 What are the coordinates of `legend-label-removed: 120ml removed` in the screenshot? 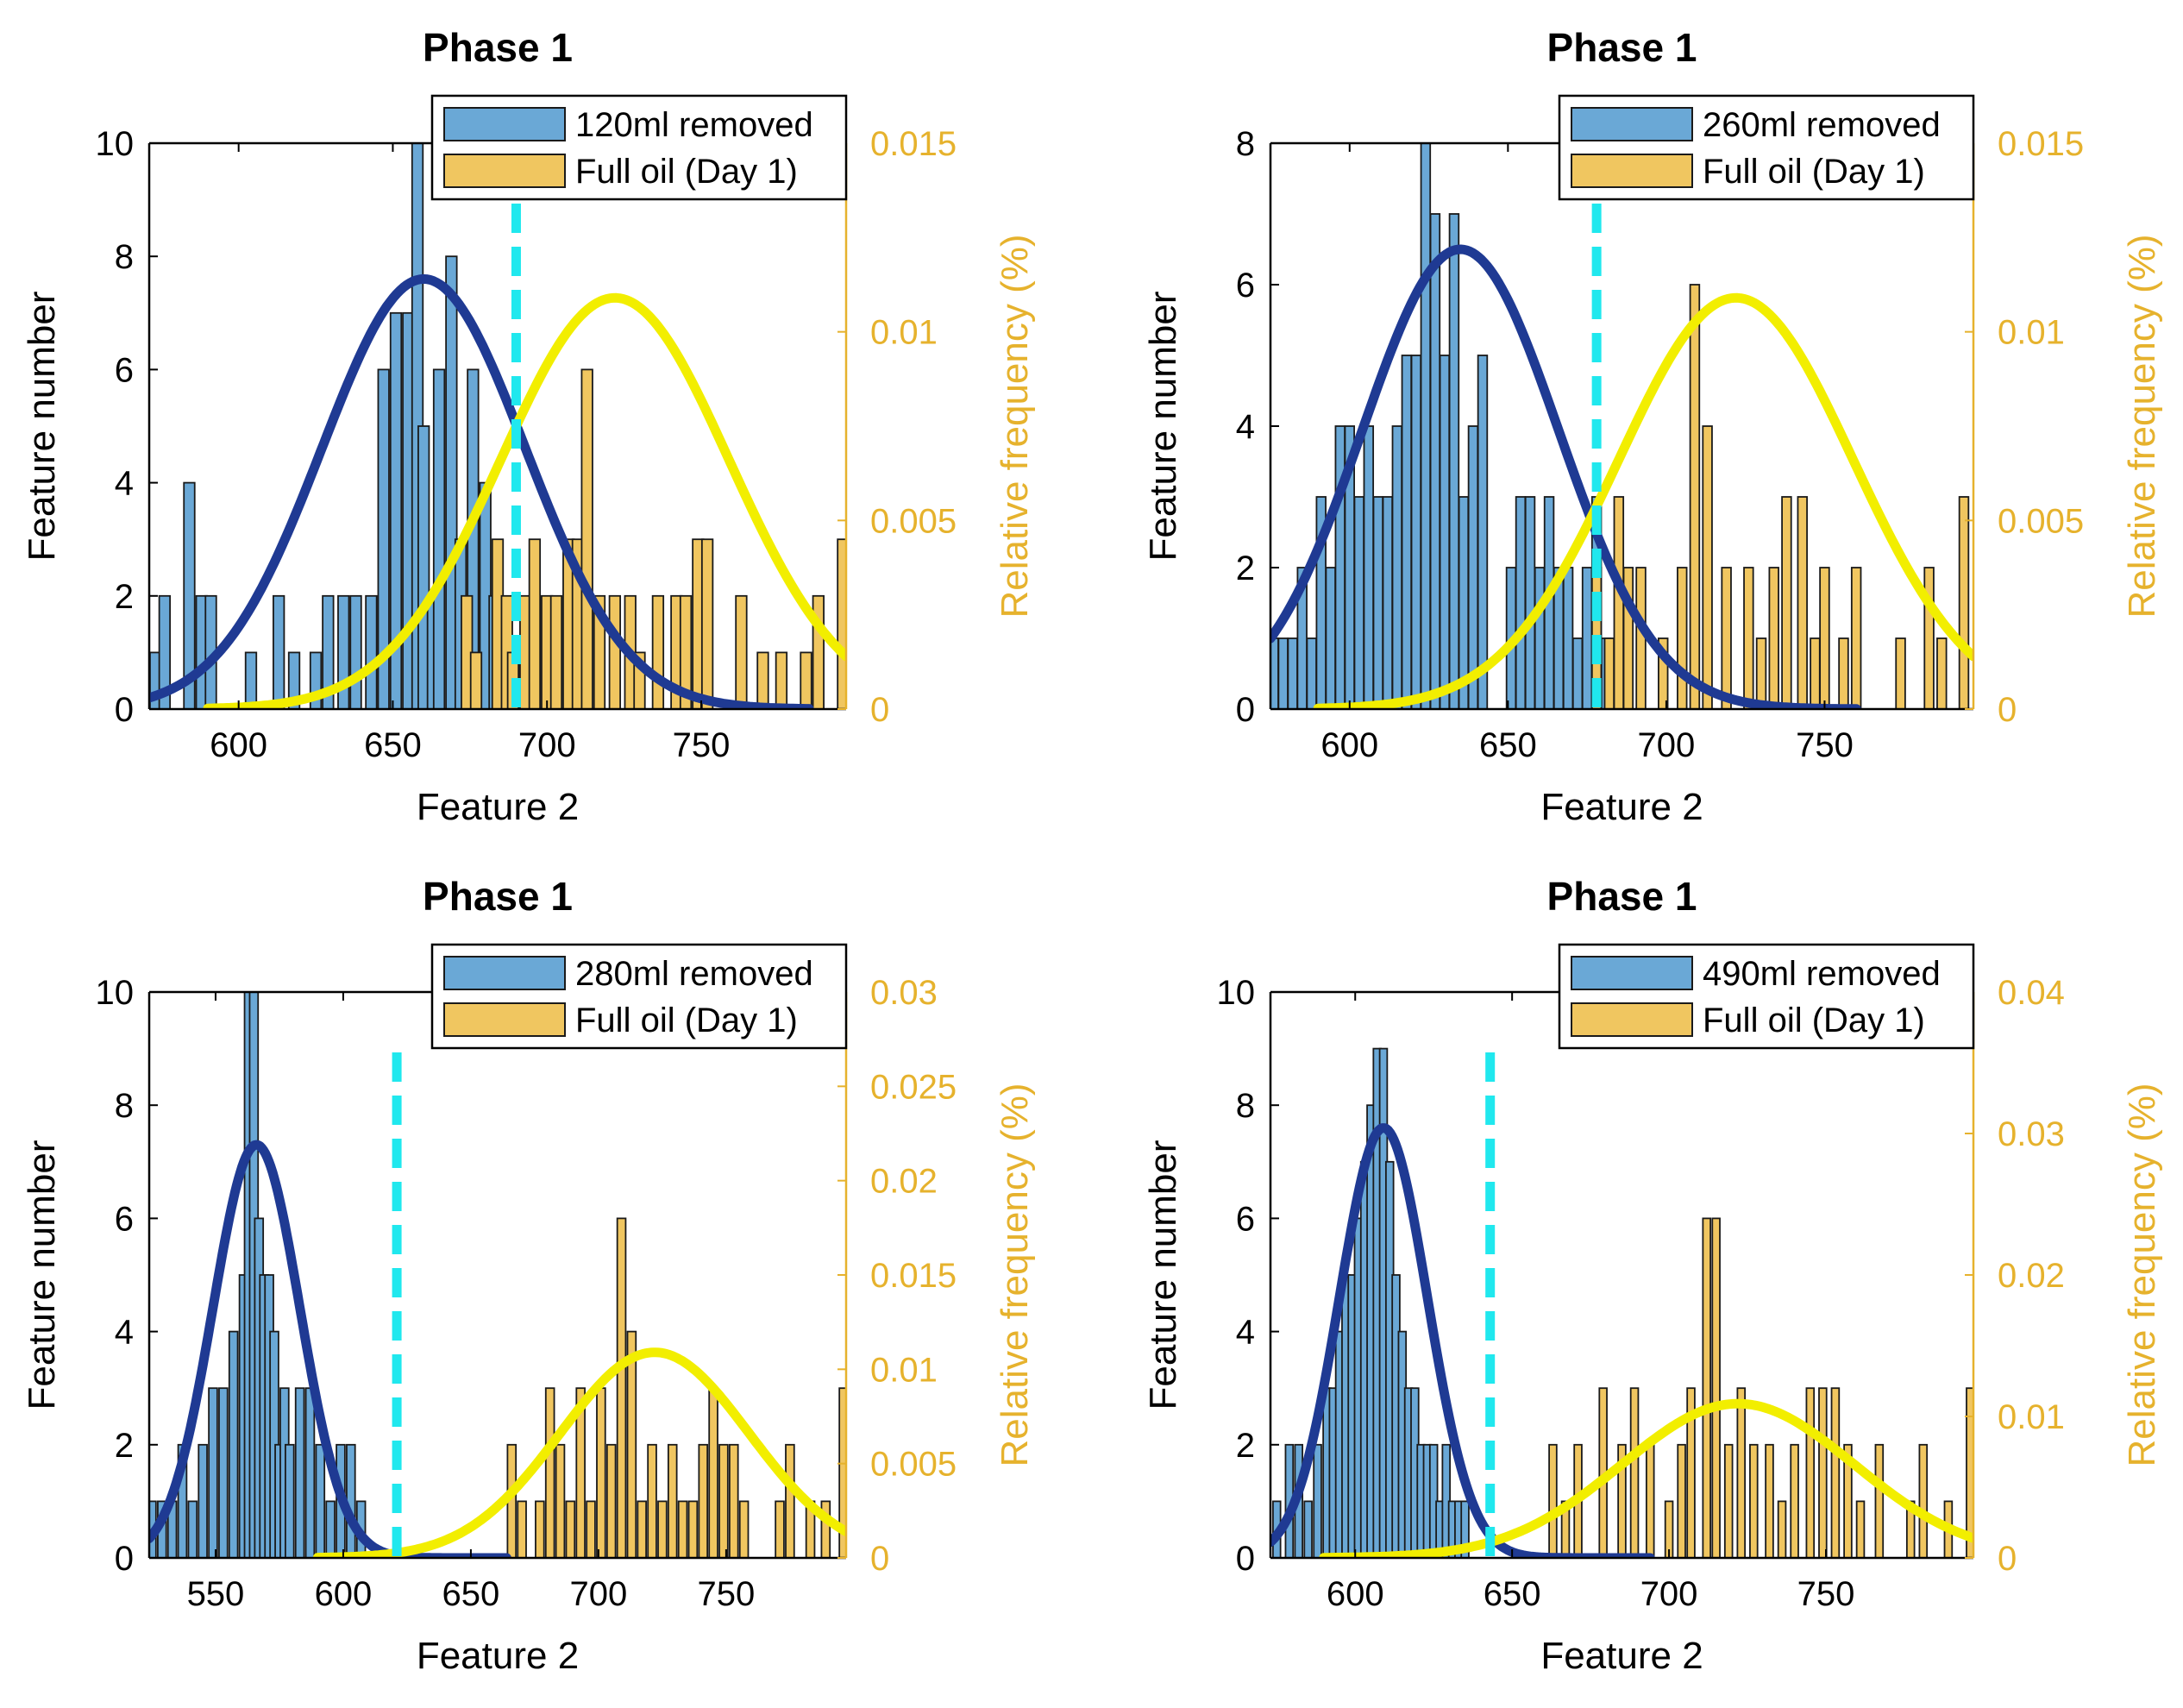 It's located at (694, 125).